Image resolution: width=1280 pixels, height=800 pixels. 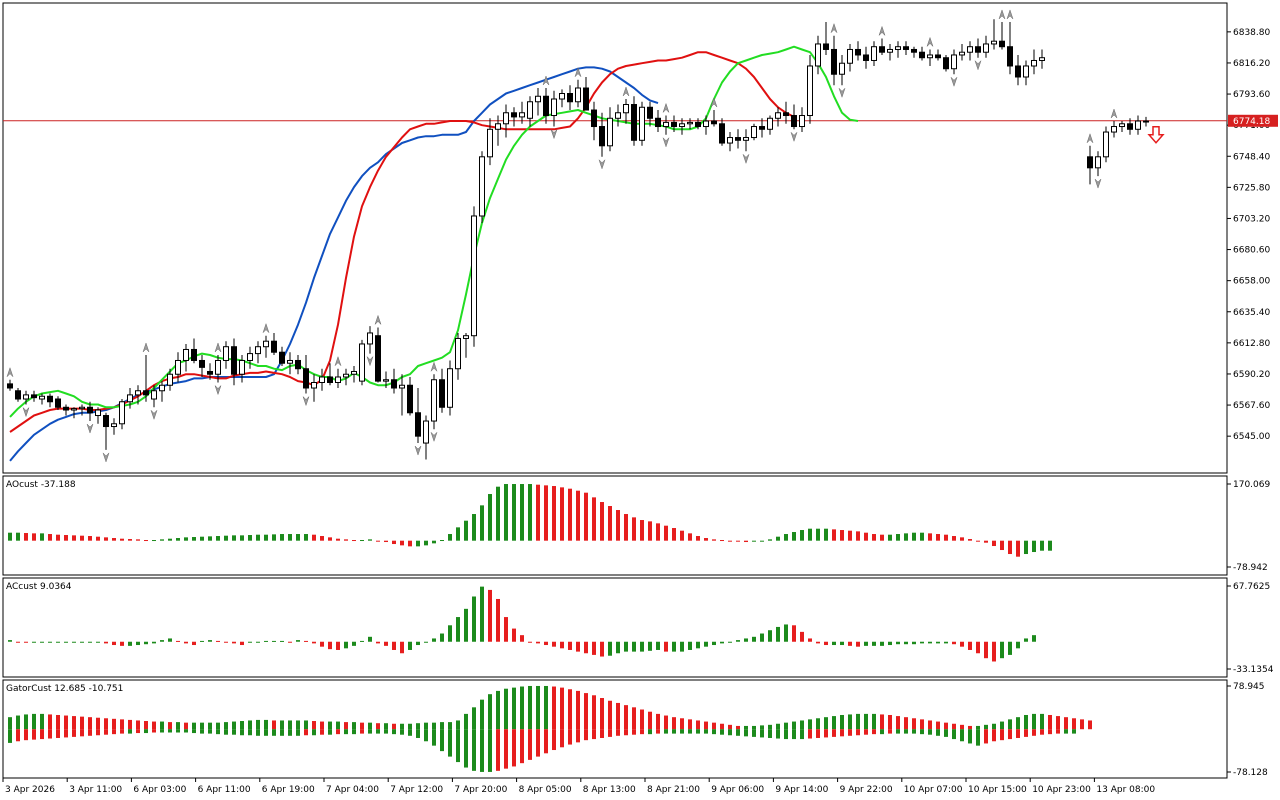 What do you see at coordinates (41, 485) in the screenshot?
I see `ao-label: AOcust -37.188` at bounding box center [41, 485].